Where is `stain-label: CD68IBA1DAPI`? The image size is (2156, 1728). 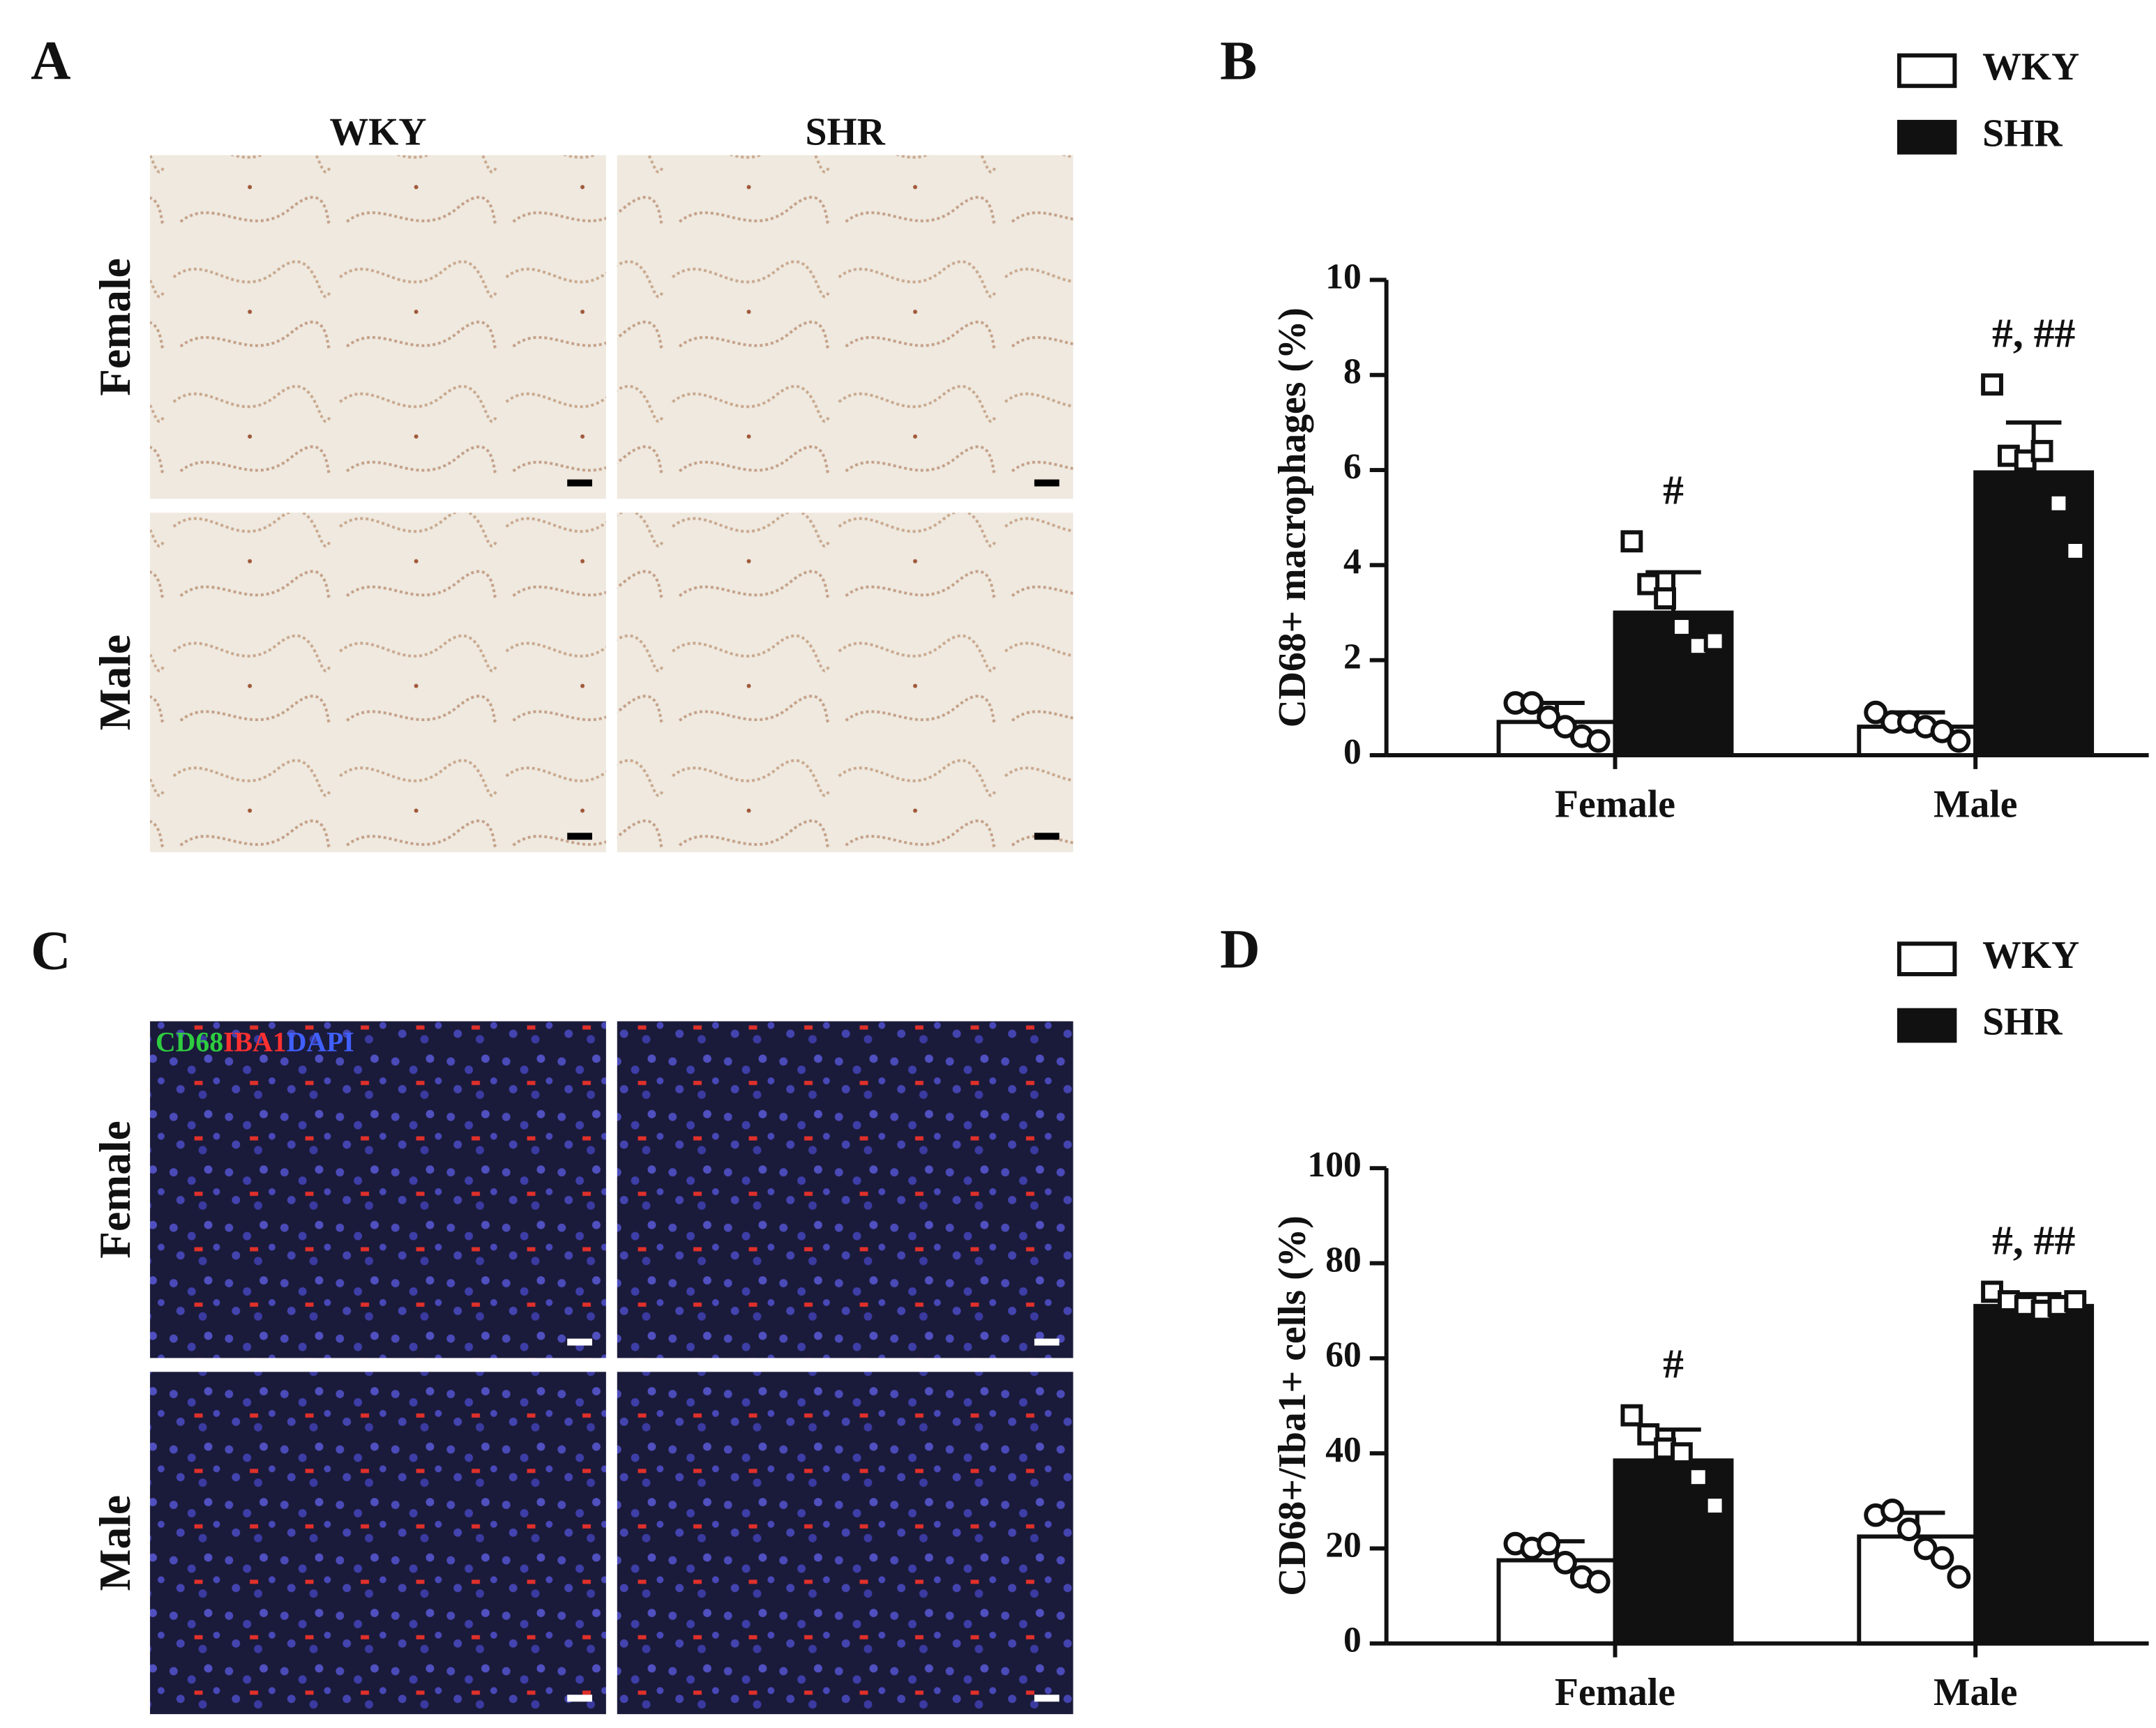 stain-label: CD68IBA1DAPI is located at coordinates (255, 1041).